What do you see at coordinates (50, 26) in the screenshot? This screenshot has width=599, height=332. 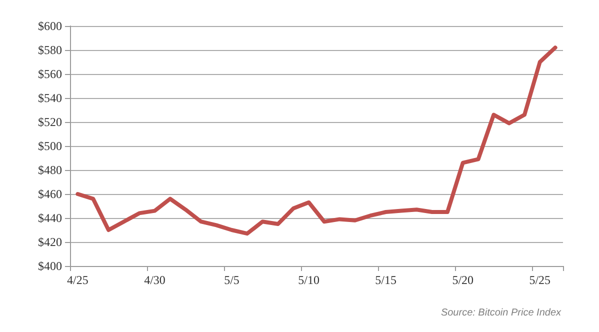 I see `y-tick-label: $600` at bounding box center [50, 26].